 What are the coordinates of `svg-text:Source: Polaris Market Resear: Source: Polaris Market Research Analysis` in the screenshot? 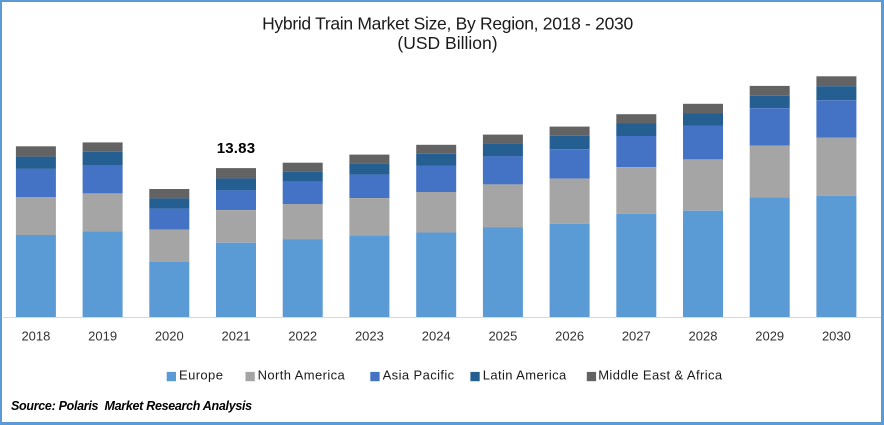 It's located at (131, 406).